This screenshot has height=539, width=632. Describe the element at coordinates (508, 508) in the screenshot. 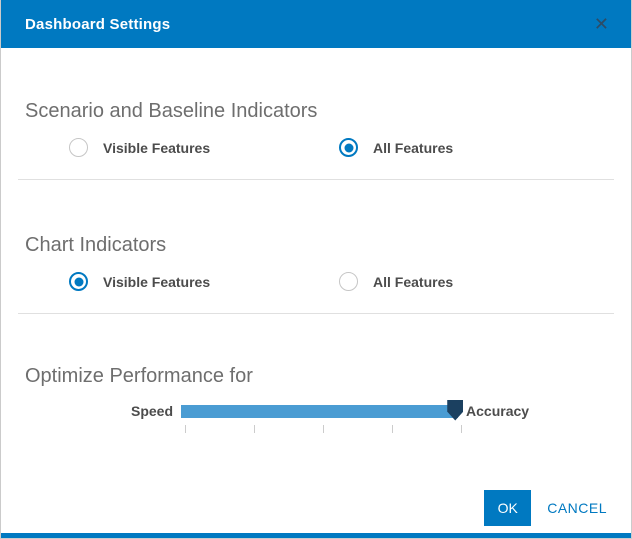

I see `ok-button: OK` at that location.